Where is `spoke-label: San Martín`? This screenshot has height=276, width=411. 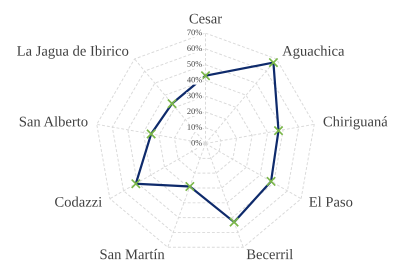
spoke-label: San Martín is located at coordinates (132, 254).